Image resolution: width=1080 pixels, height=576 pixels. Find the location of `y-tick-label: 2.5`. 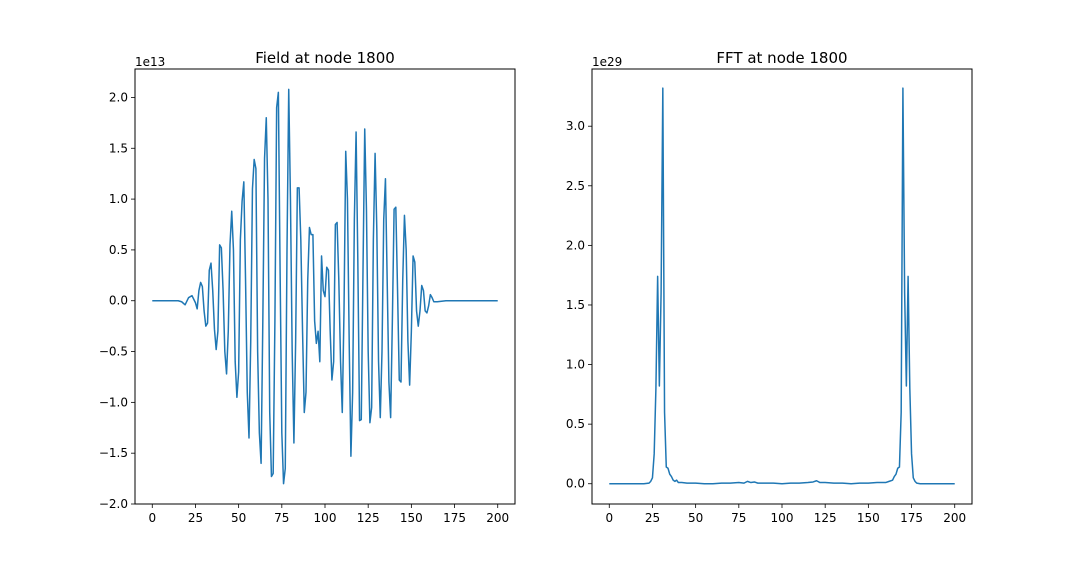

y-tick-label: 2.5 is located at coordinates (575, 186).